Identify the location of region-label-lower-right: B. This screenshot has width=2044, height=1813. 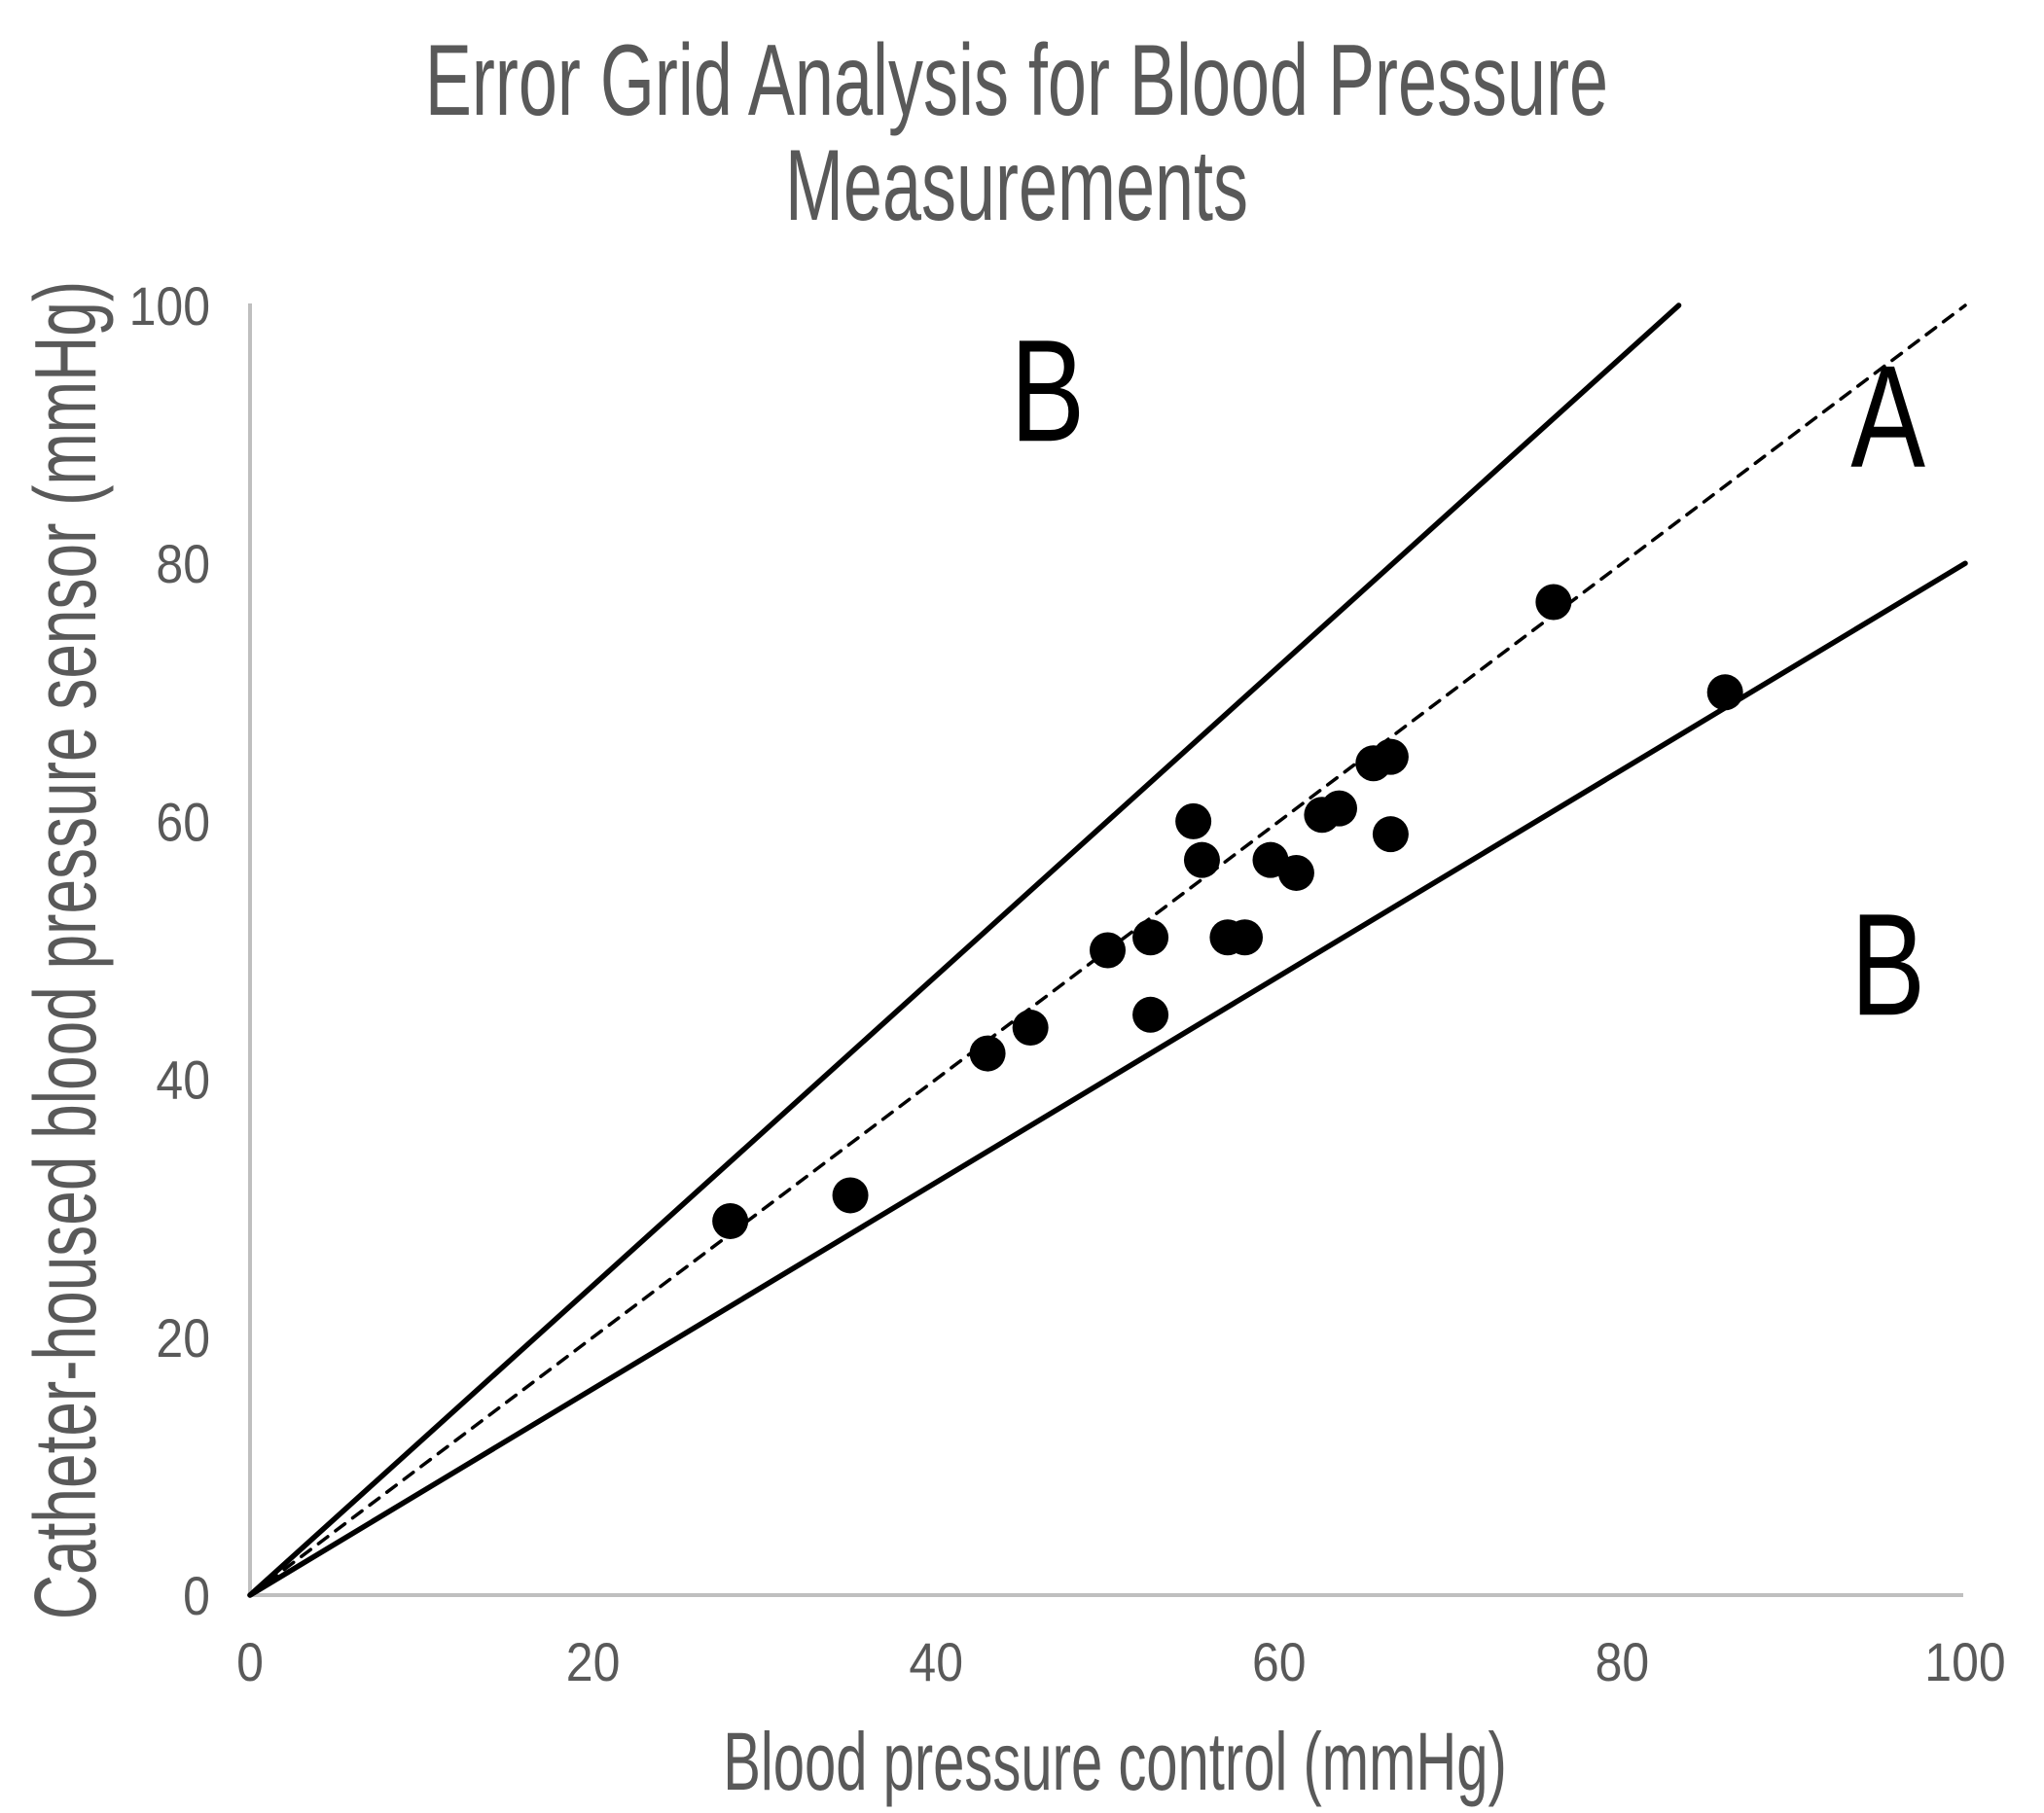
(1887, 966).